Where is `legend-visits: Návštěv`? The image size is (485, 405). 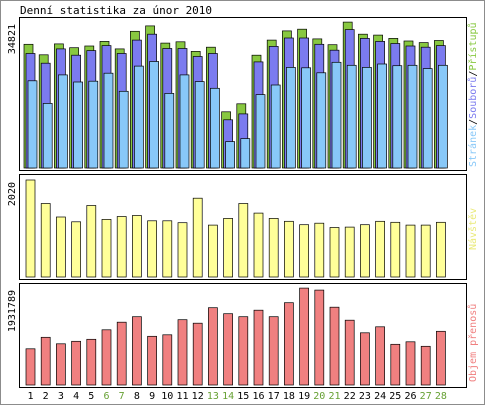 legend-visits: Návštěv is located at coordinates (473, 229).